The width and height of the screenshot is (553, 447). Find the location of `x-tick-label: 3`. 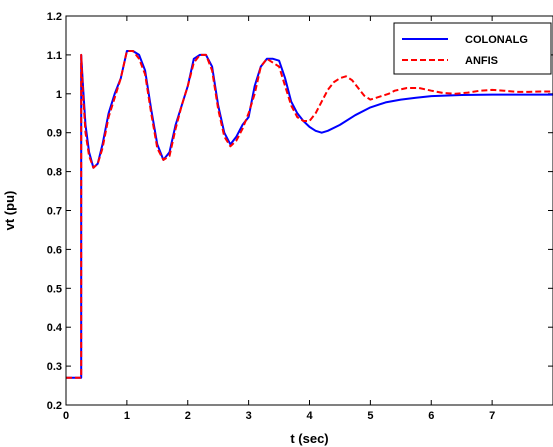

x-tick-label: 3 is located at coordinates (249, 416).